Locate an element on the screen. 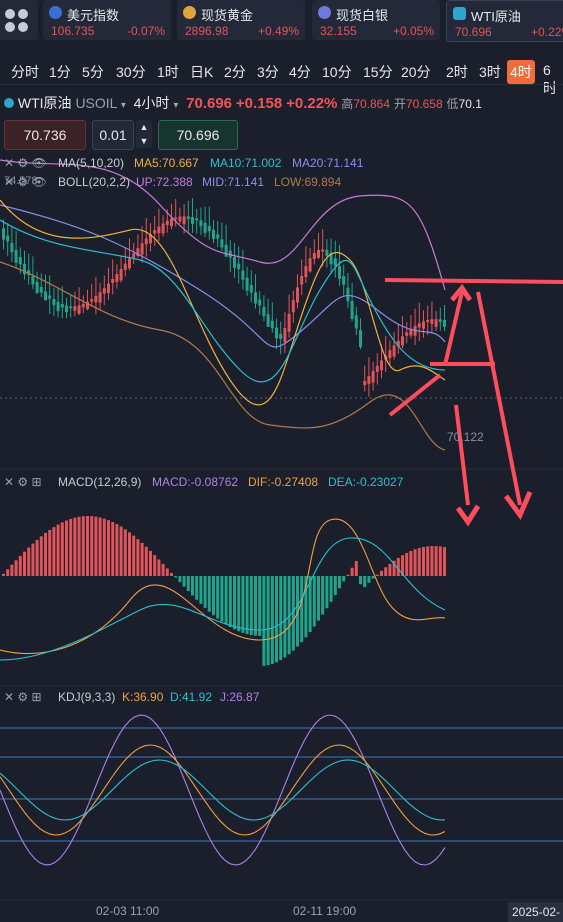  x-cursor-box is located at coordinates (535, 912).